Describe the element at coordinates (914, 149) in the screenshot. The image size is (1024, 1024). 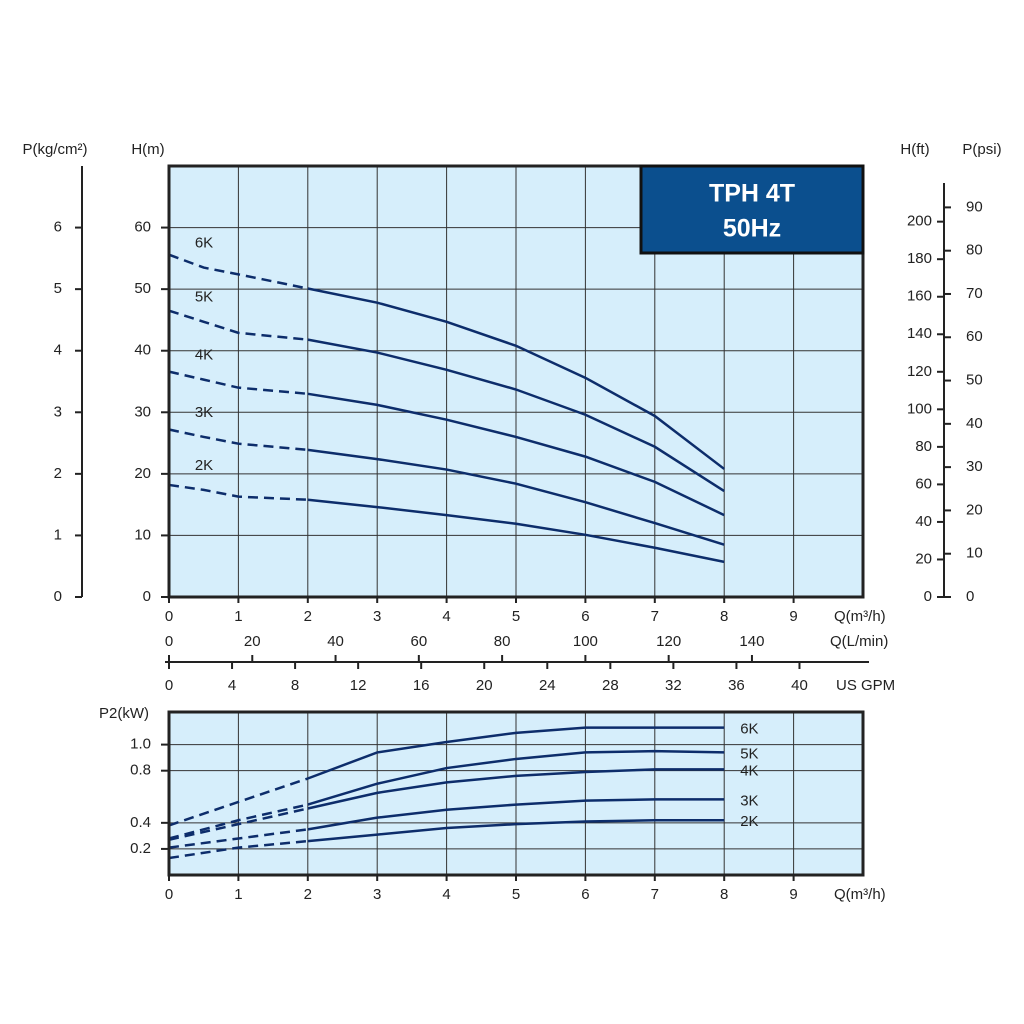
I see `y-axis-label: H(ft)` at that location.